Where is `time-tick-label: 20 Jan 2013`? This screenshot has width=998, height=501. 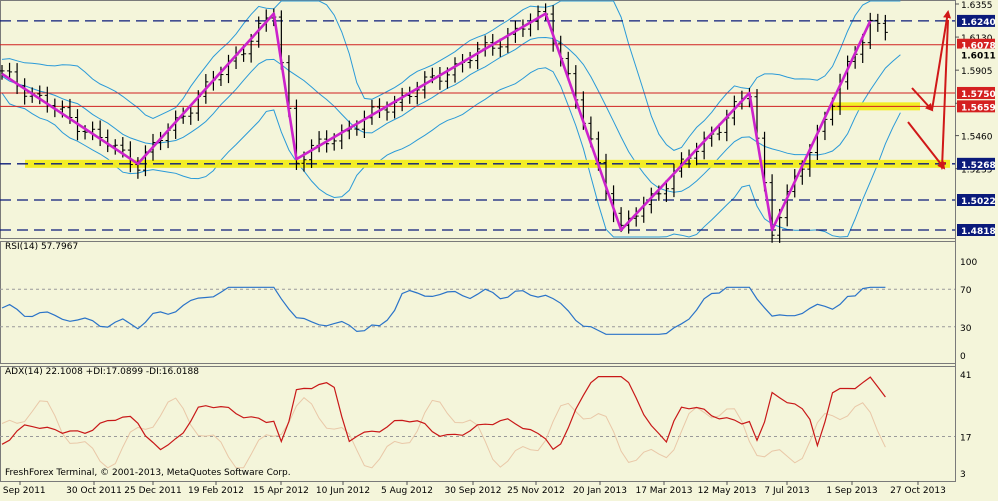
time-tick-label: 20 Jan 2013 is located at coordinates (600, 491).